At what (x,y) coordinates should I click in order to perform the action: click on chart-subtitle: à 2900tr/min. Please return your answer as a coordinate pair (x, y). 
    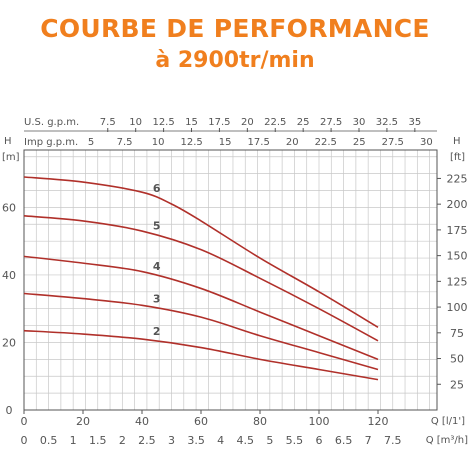
    Looking at the image, I should click on (235, 60).